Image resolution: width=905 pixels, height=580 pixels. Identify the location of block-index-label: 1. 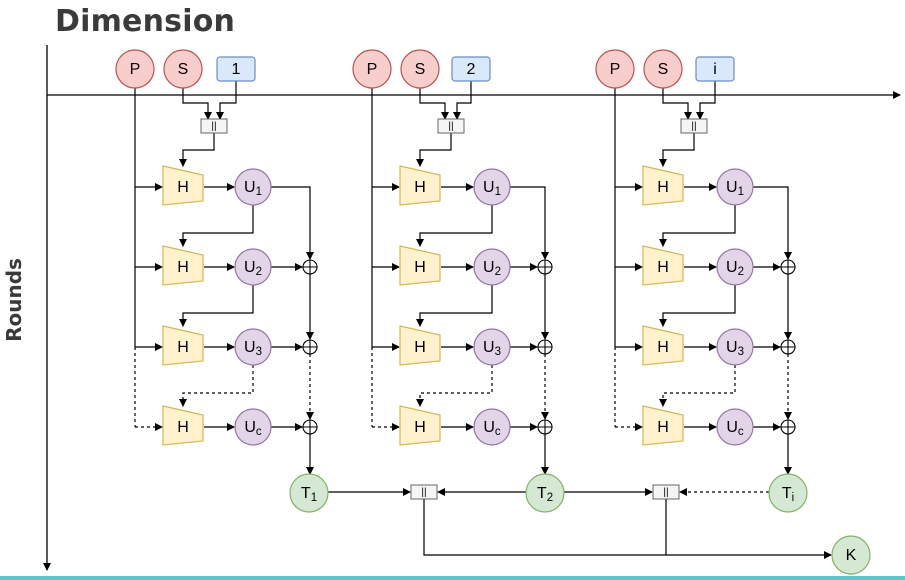
(236, 69).